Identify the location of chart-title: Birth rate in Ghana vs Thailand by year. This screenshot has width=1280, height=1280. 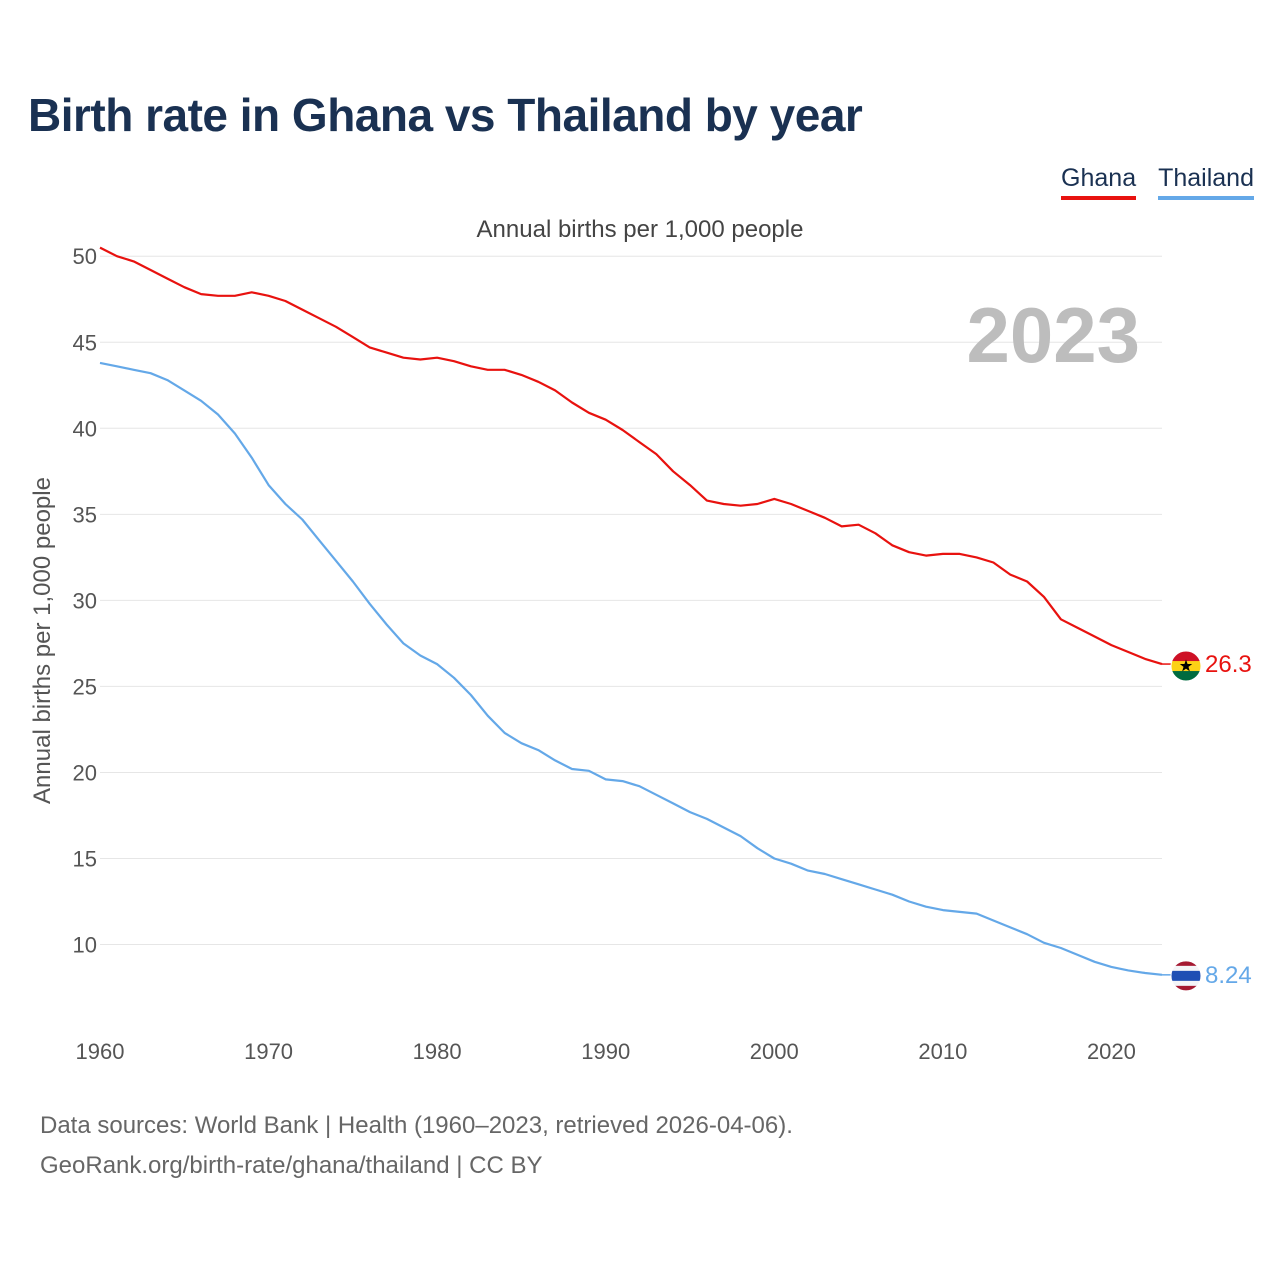
(445, 115).